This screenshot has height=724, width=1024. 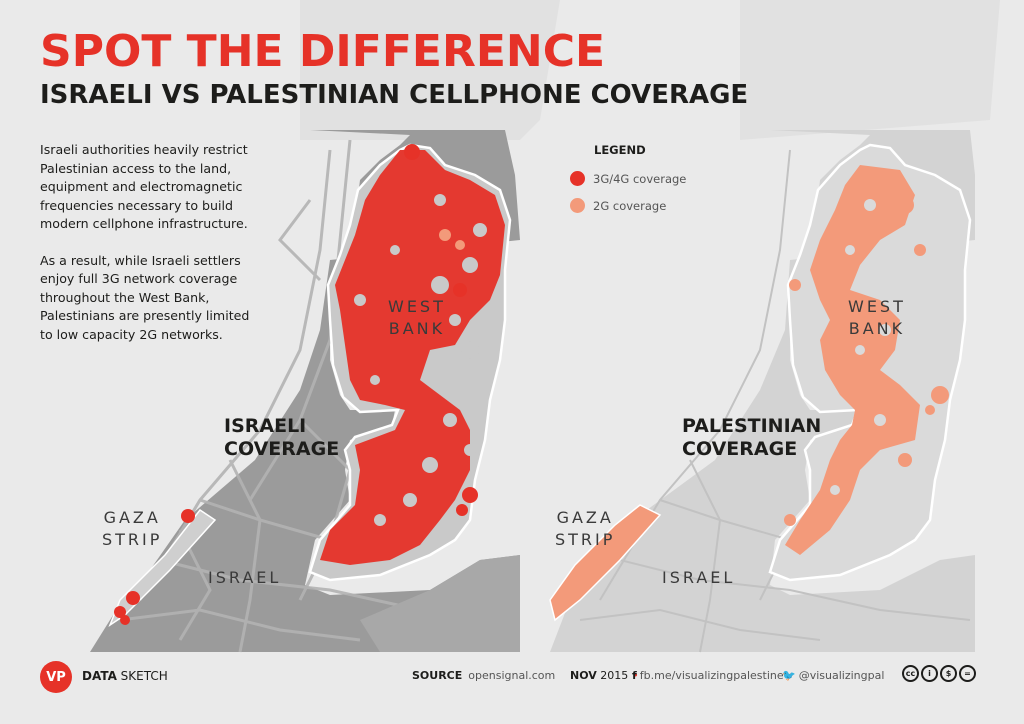 What do you see at coordinates (577, 205) in the screenshot?
I see `legend-swatch-2g` at bounding box center [577, 205].